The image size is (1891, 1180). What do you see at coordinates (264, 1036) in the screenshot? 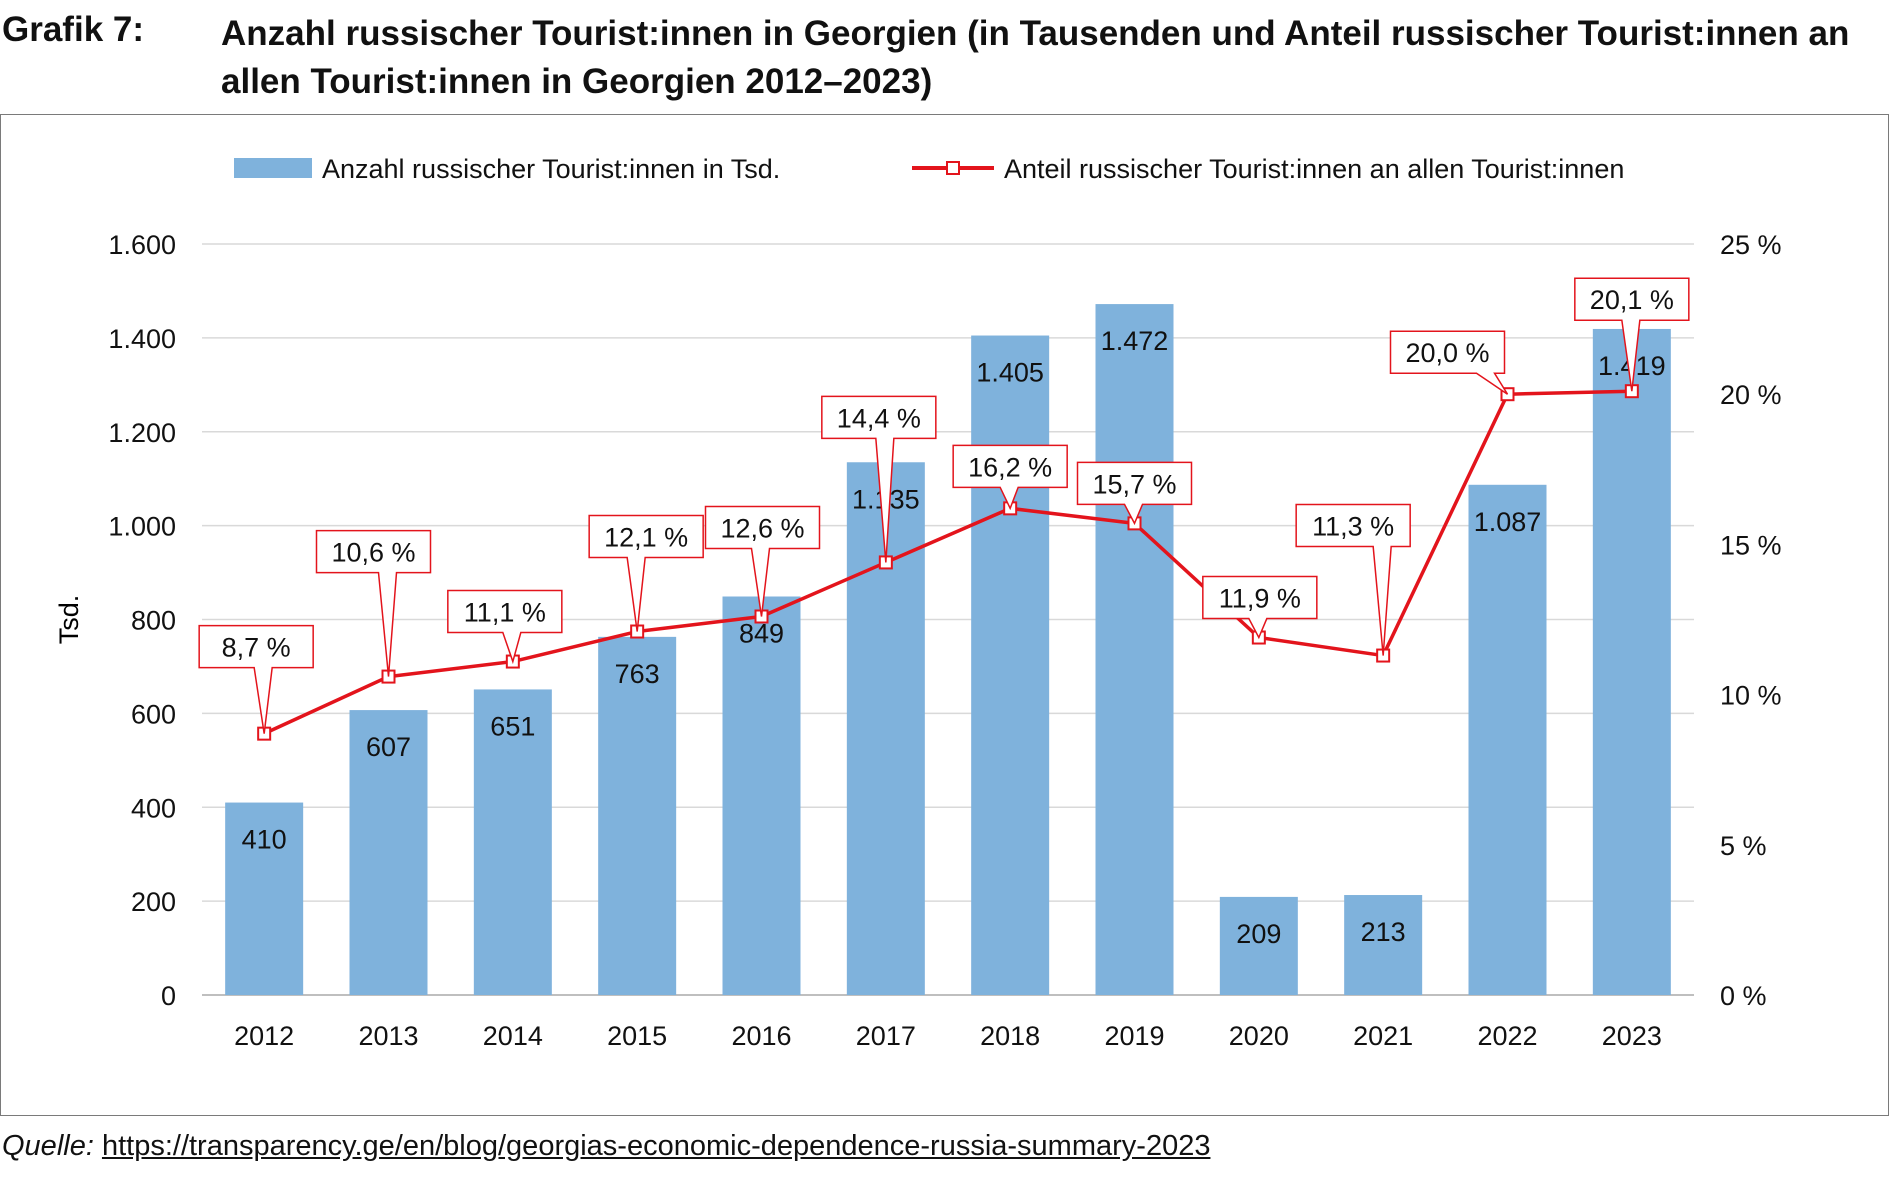
I see `x-tick-label: 2012` at bounding box center [264, 1036].